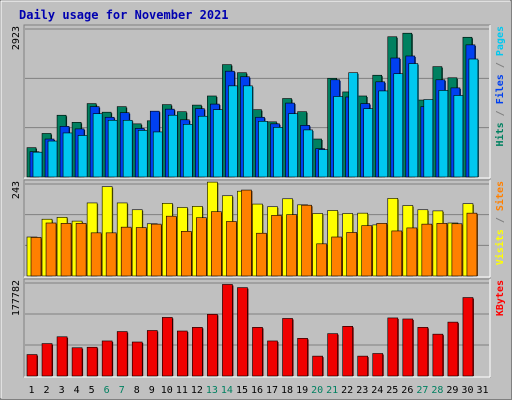  What do you see at coordinates (500, 89) in the screenshot?
I see `series-axis-label-part: Files` at bounding box center [500, 89].